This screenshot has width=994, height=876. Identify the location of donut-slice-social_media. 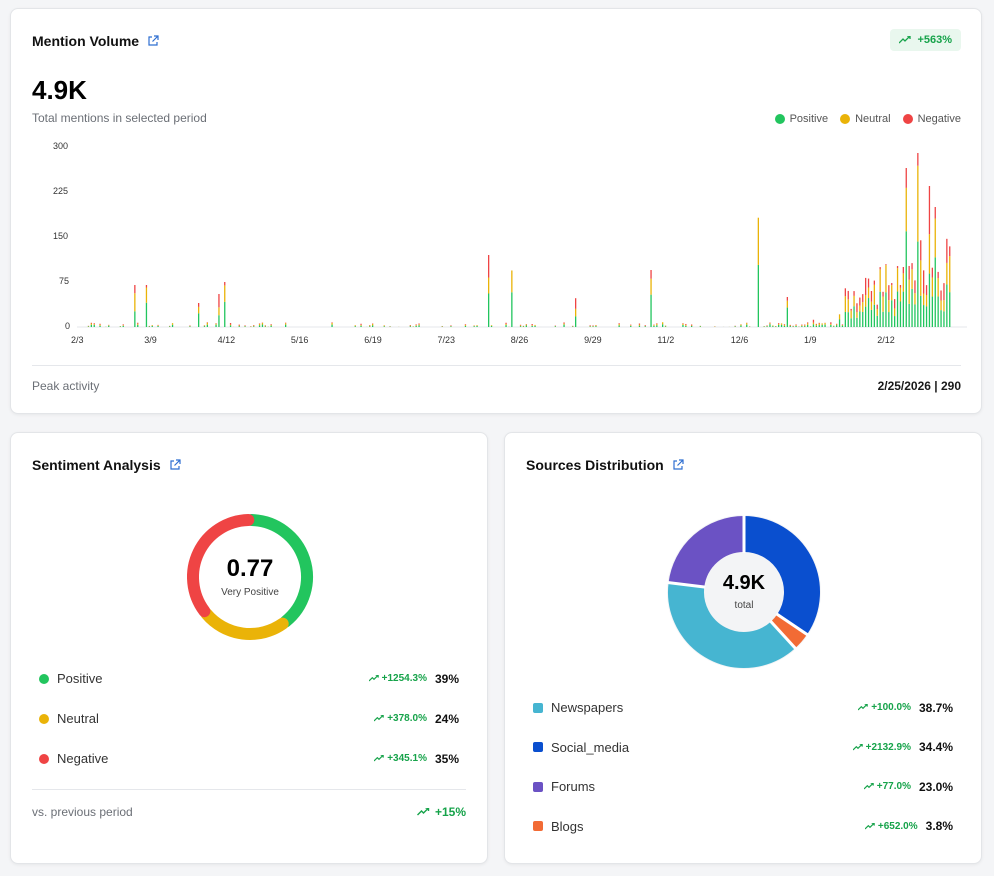
(781, 575).